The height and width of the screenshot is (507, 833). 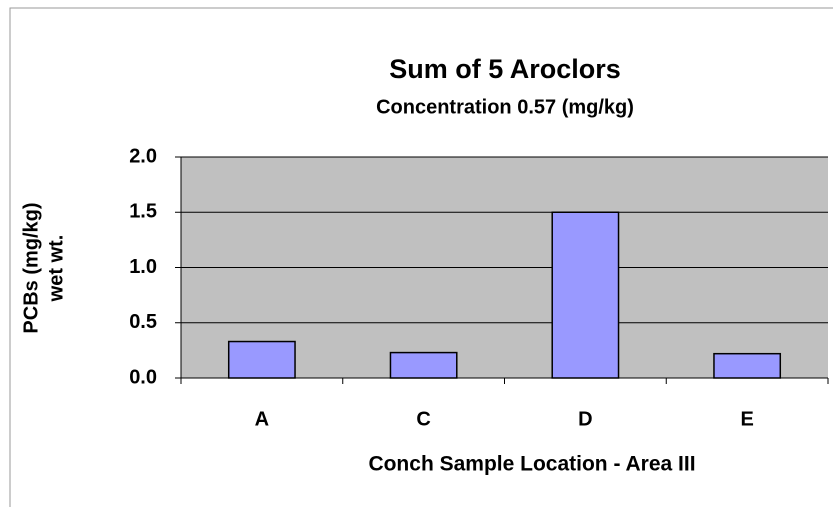 I want to click on y-axis-label: wet wt., so click(x=56, y=269).